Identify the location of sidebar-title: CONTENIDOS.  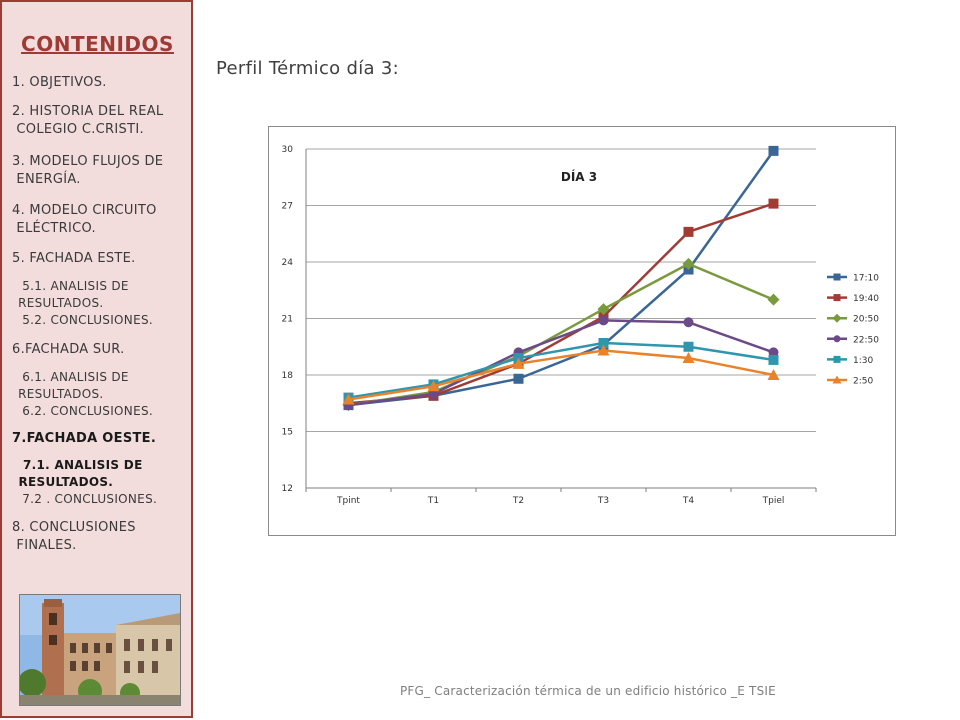
(97, 44).